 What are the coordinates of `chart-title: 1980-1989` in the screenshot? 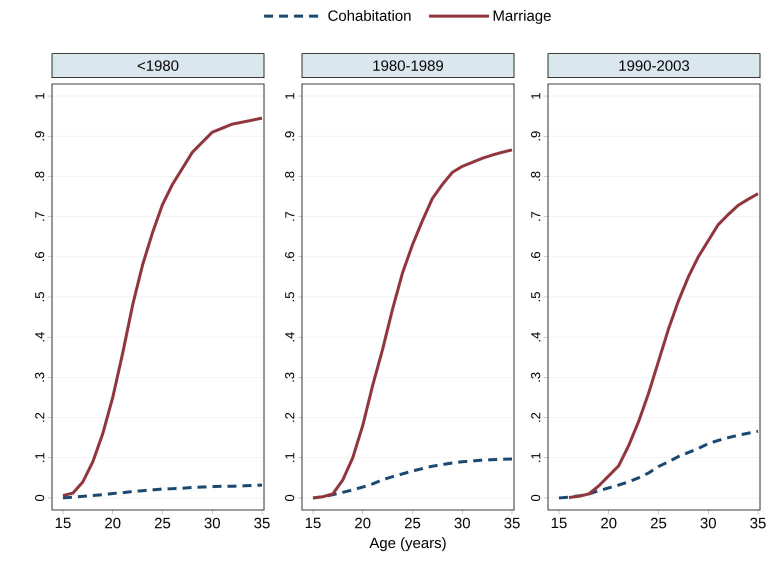 It's located at (408, 65).